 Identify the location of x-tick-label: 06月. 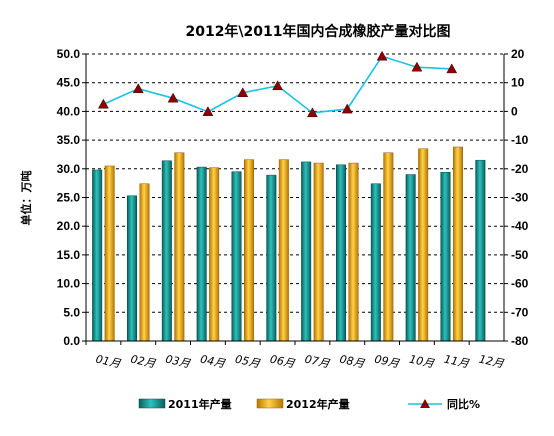
(283, 362).